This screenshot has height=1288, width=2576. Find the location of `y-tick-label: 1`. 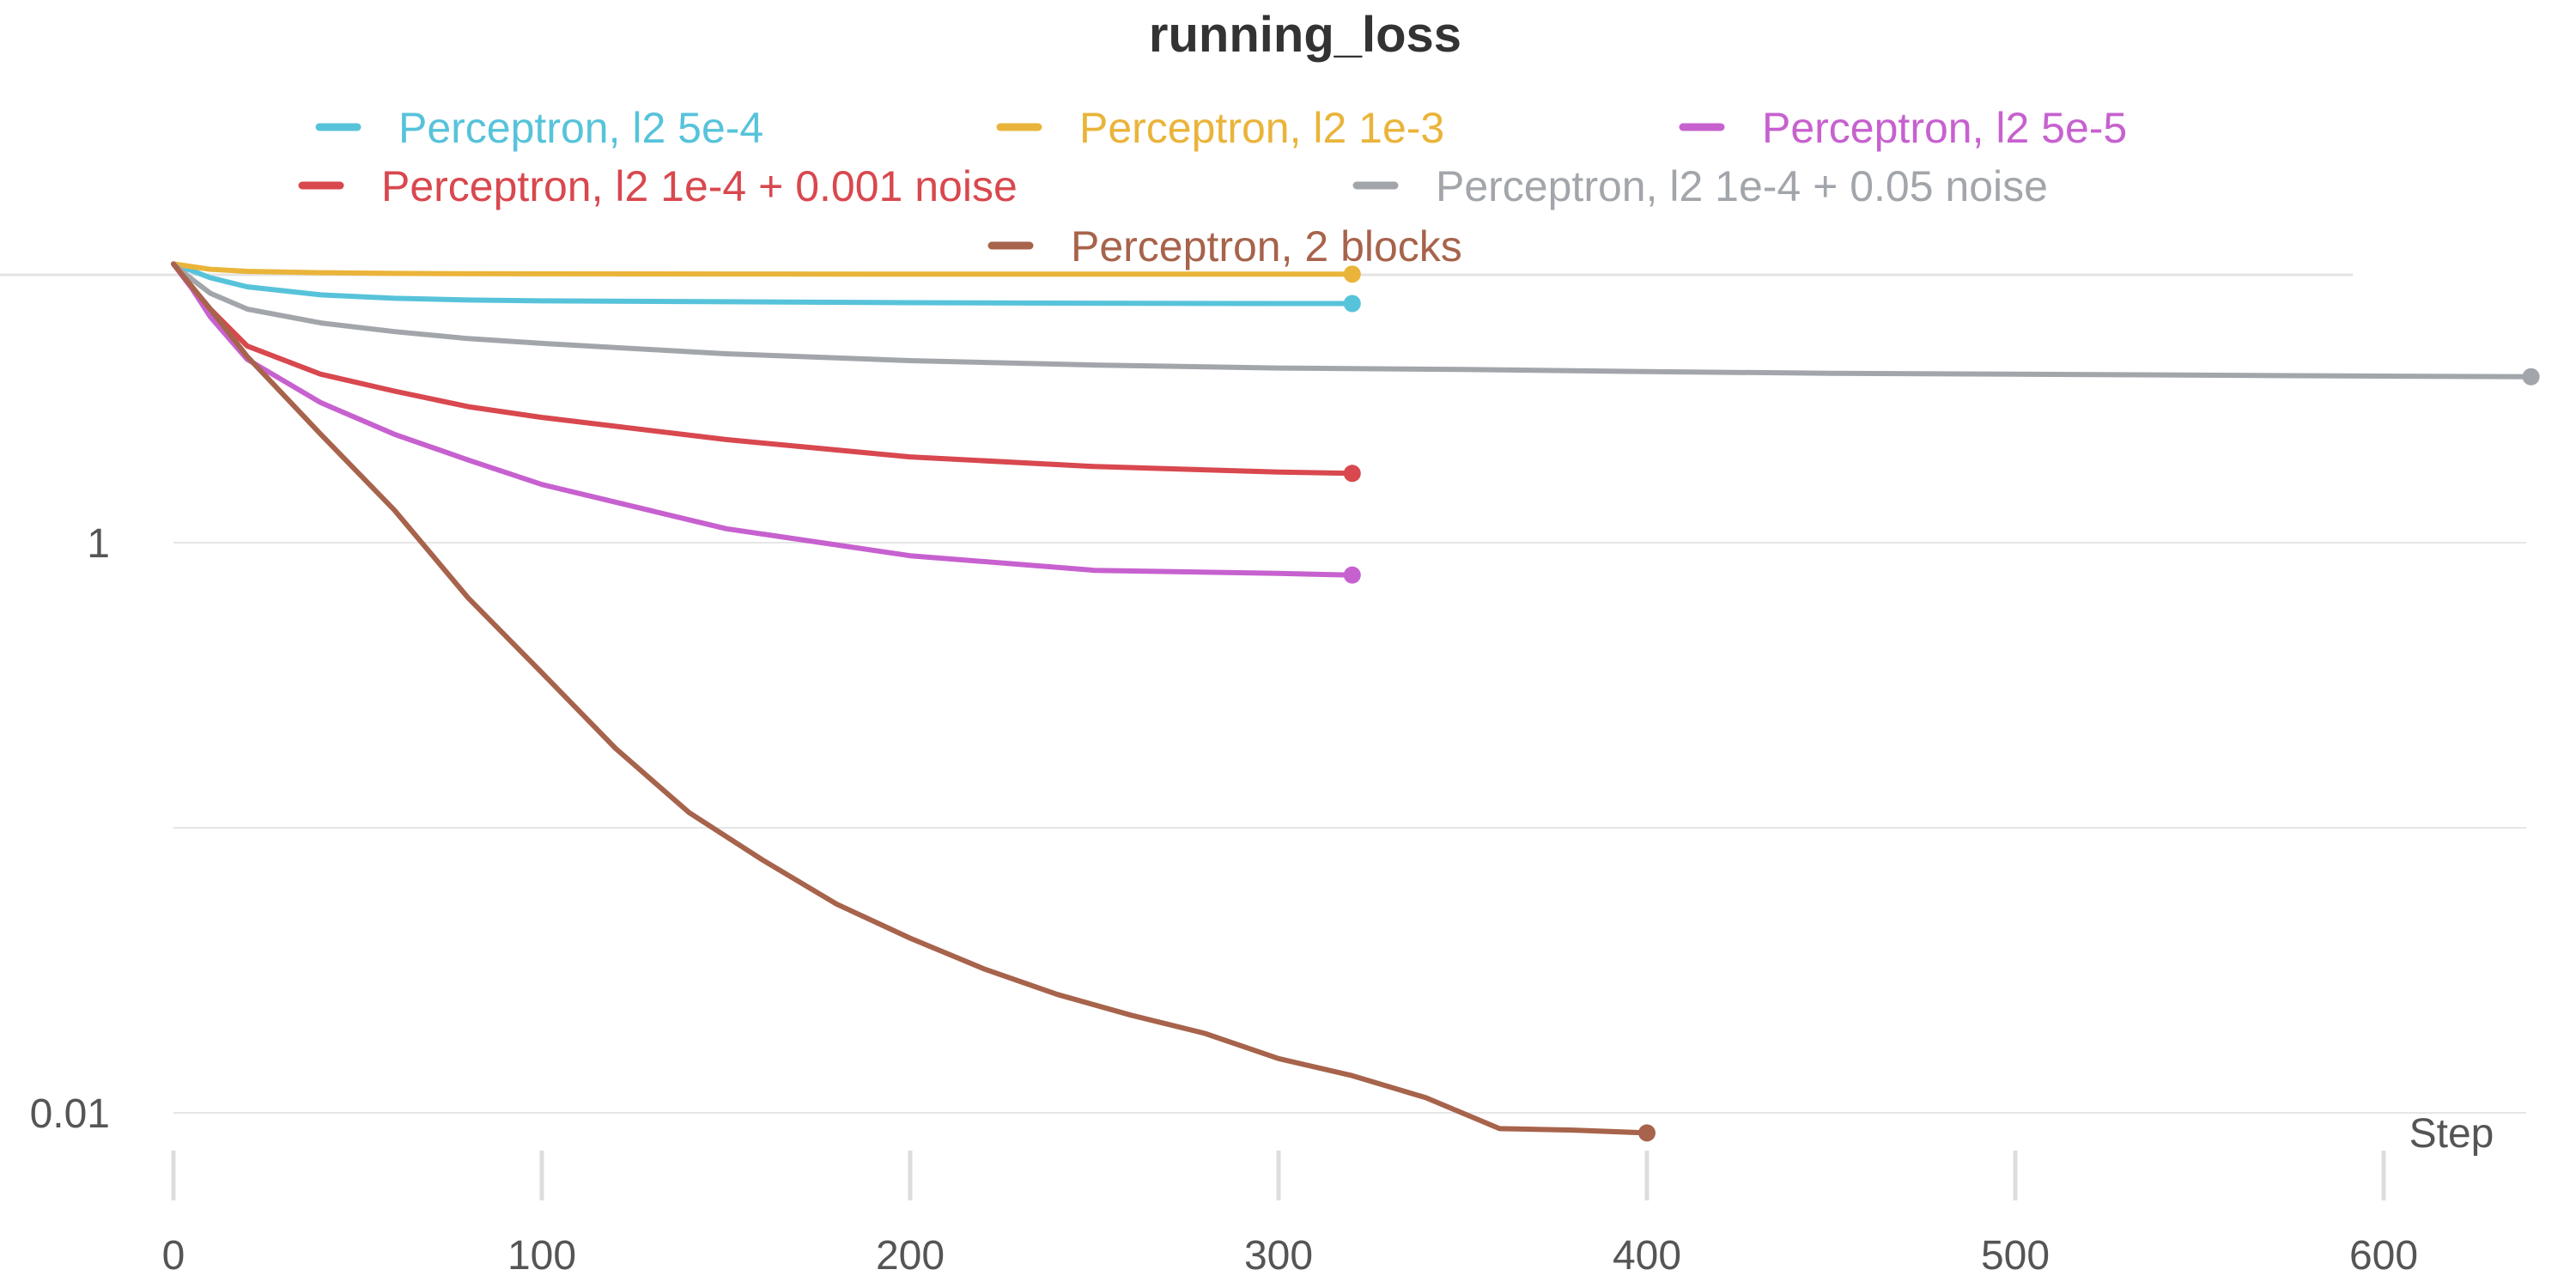

y-tick-label: 1 is located at coordinates (98, 544).